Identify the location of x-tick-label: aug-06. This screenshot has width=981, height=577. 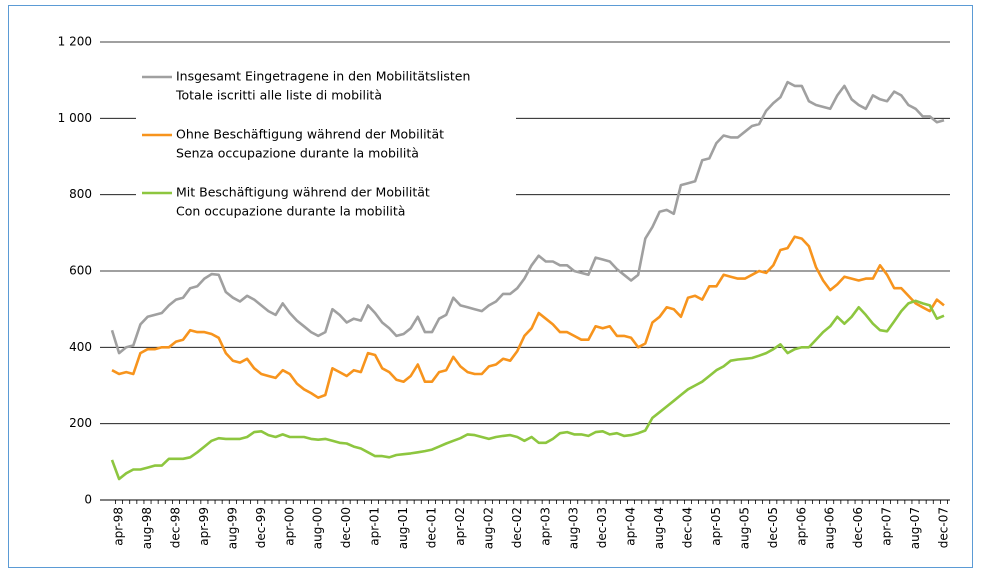
(830, 528).